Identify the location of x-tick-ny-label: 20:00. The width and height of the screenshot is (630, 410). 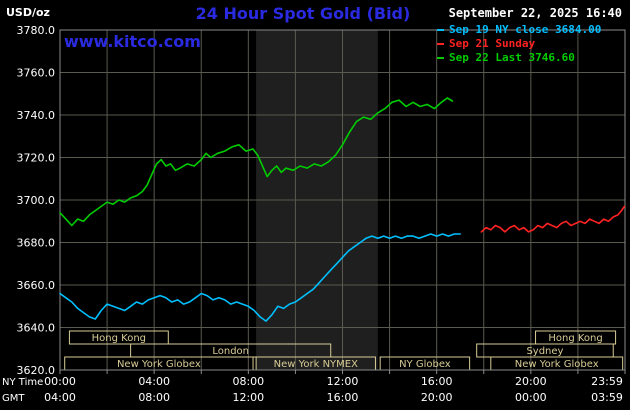
(531, 381).